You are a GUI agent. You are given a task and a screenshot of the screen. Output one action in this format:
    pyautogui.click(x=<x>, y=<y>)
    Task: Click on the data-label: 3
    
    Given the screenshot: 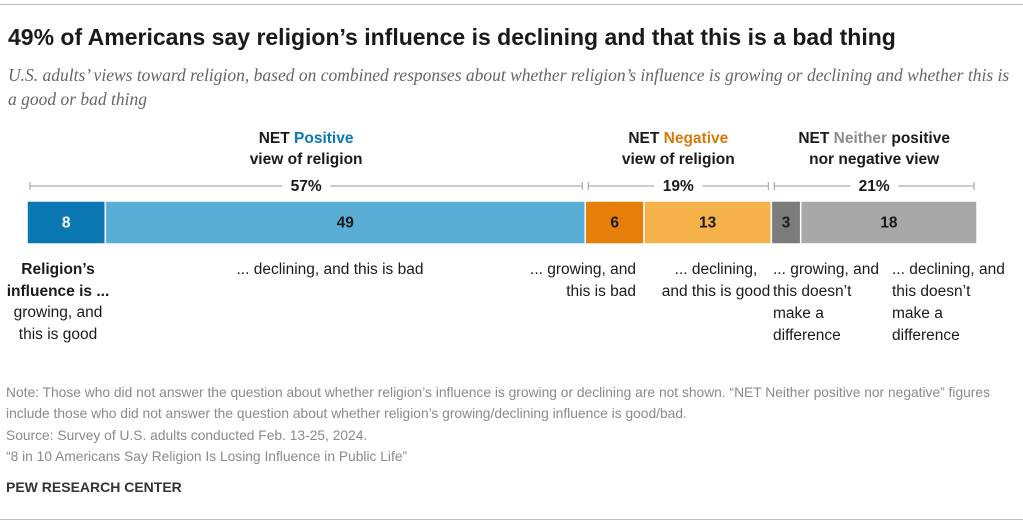 What is the action you would take?
    pyautogui.click(x=786, y=223)
    